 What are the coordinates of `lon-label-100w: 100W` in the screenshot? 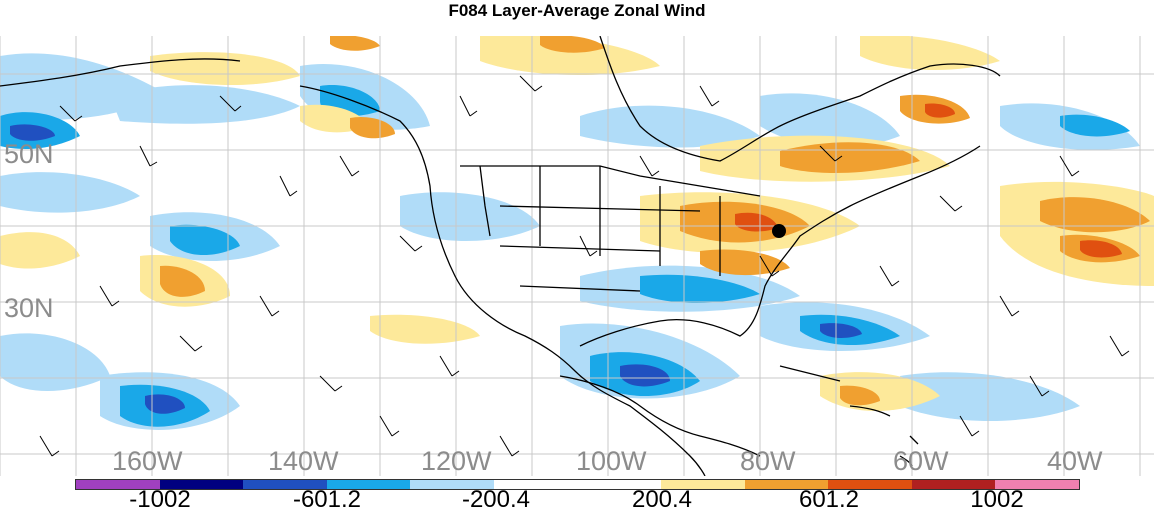 It's located at (611, 461).